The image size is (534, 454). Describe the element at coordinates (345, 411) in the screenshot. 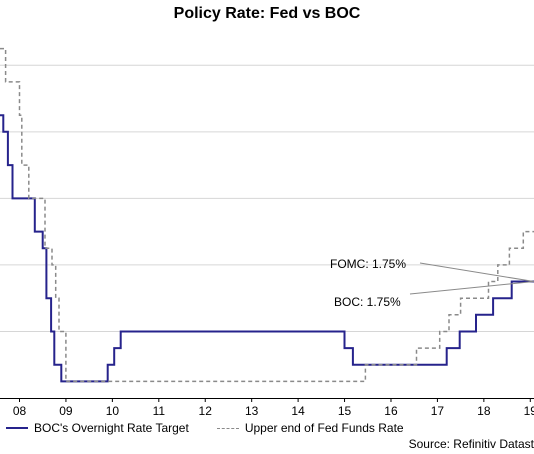

I see `x-tick-label: 15` at that location.